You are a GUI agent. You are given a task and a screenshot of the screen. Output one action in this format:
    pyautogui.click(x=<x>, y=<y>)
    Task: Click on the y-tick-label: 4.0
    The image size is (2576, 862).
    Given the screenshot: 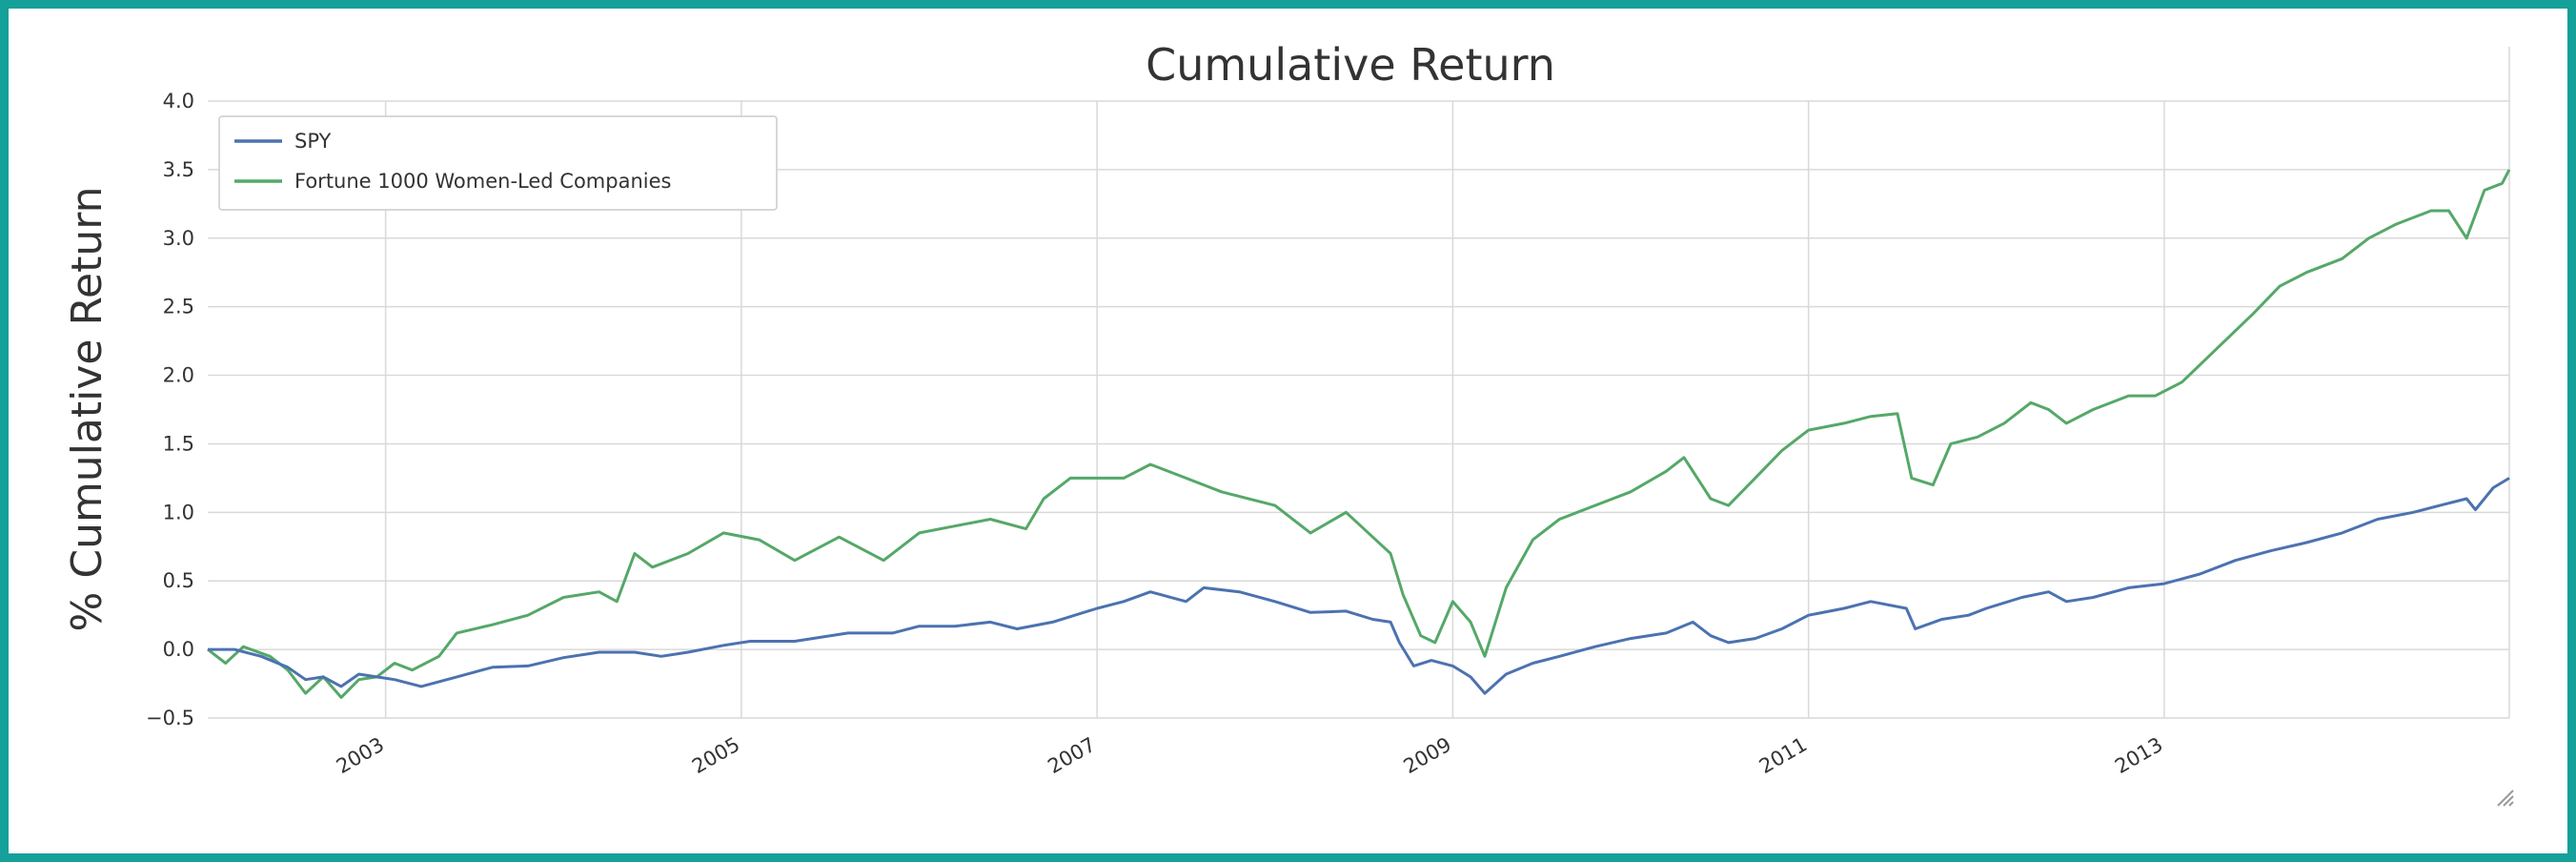 What is the action you would take?
    pyautogui.click(x=178, y=101)
    